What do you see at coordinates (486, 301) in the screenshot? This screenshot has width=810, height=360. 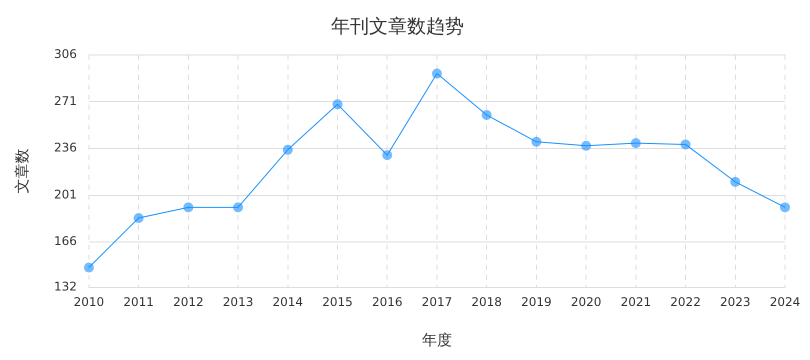 I see `x-tick-label: 2018` at bounding box center [486, 301].